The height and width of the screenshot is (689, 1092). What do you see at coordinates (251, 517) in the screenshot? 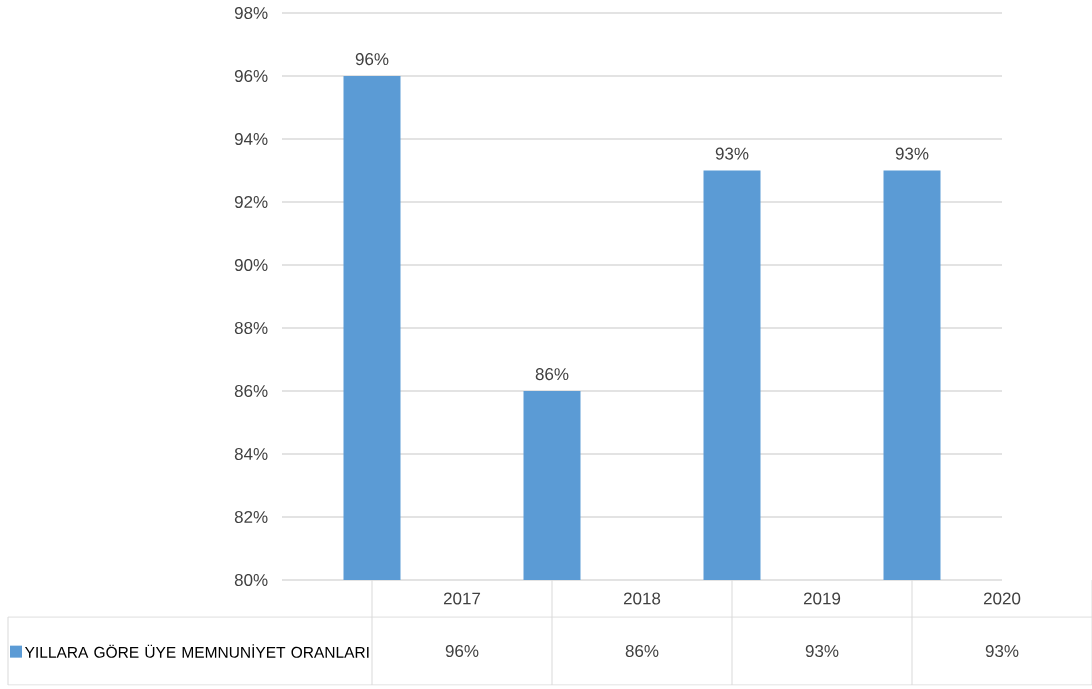
I see `y-tick-label: 82%` at bounding box center [251, 517].